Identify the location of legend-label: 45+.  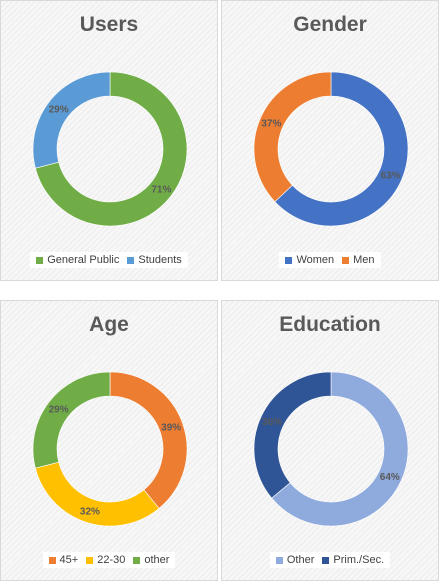
(69, 560).